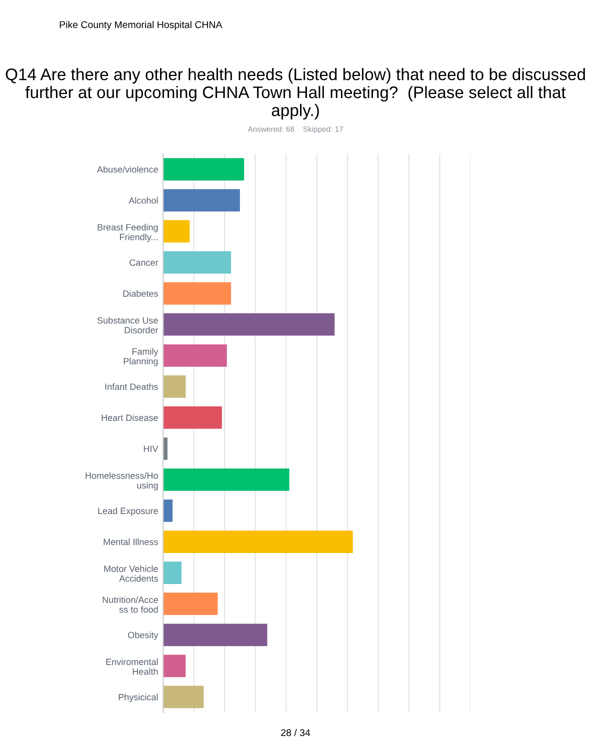 This screenshot has height=750, width=591. Describe the element at coordinates (143, 200) in the screenshot. I see `y-tick-label: Alcohol` at that location.